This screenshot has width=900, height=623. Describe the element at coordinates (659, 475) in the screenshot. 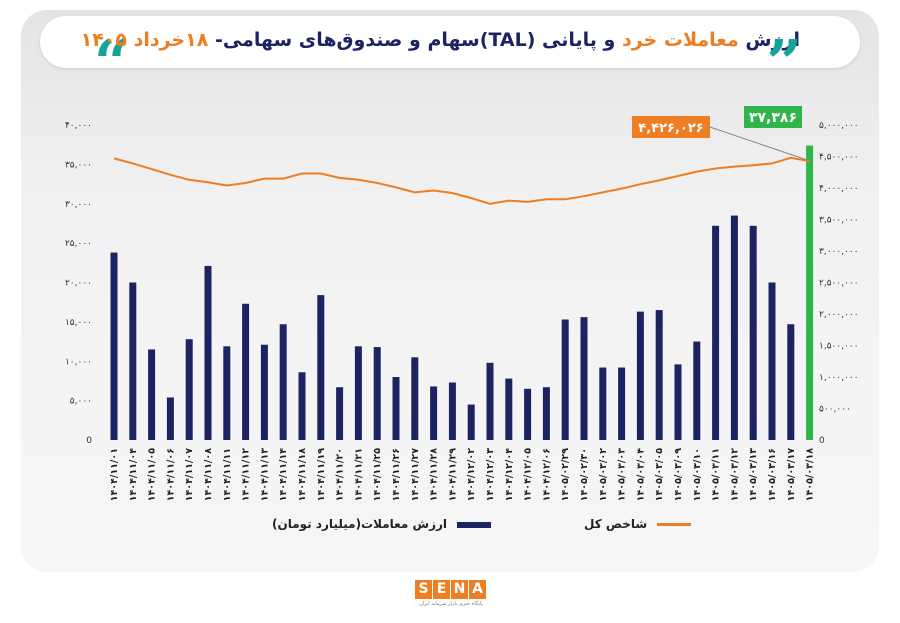

I see `x-tick-label: ۱۴۰۵/۰۳/۰۵` at that location.